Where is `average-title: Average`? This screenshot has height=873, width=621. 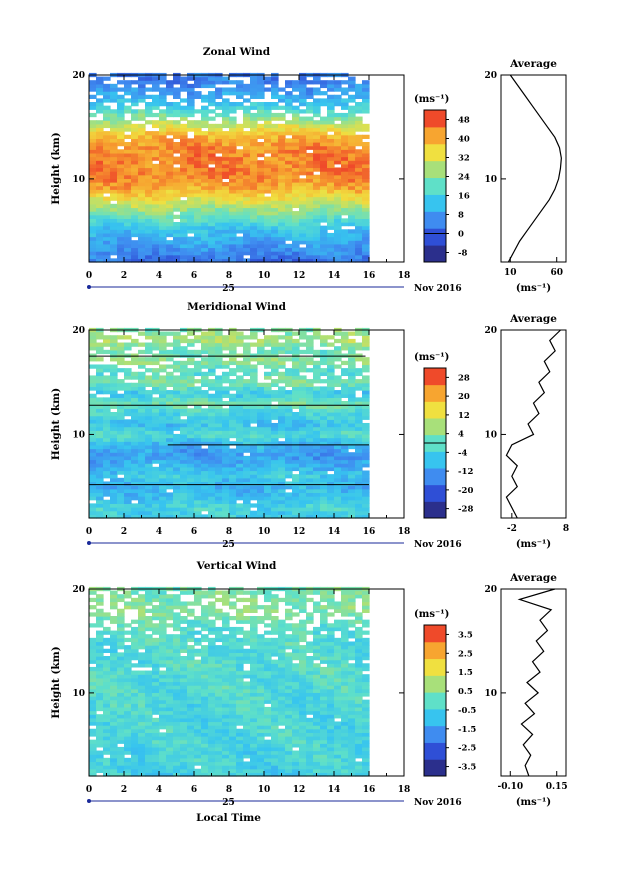 average-title: Average is located at coordinates (533, 64).